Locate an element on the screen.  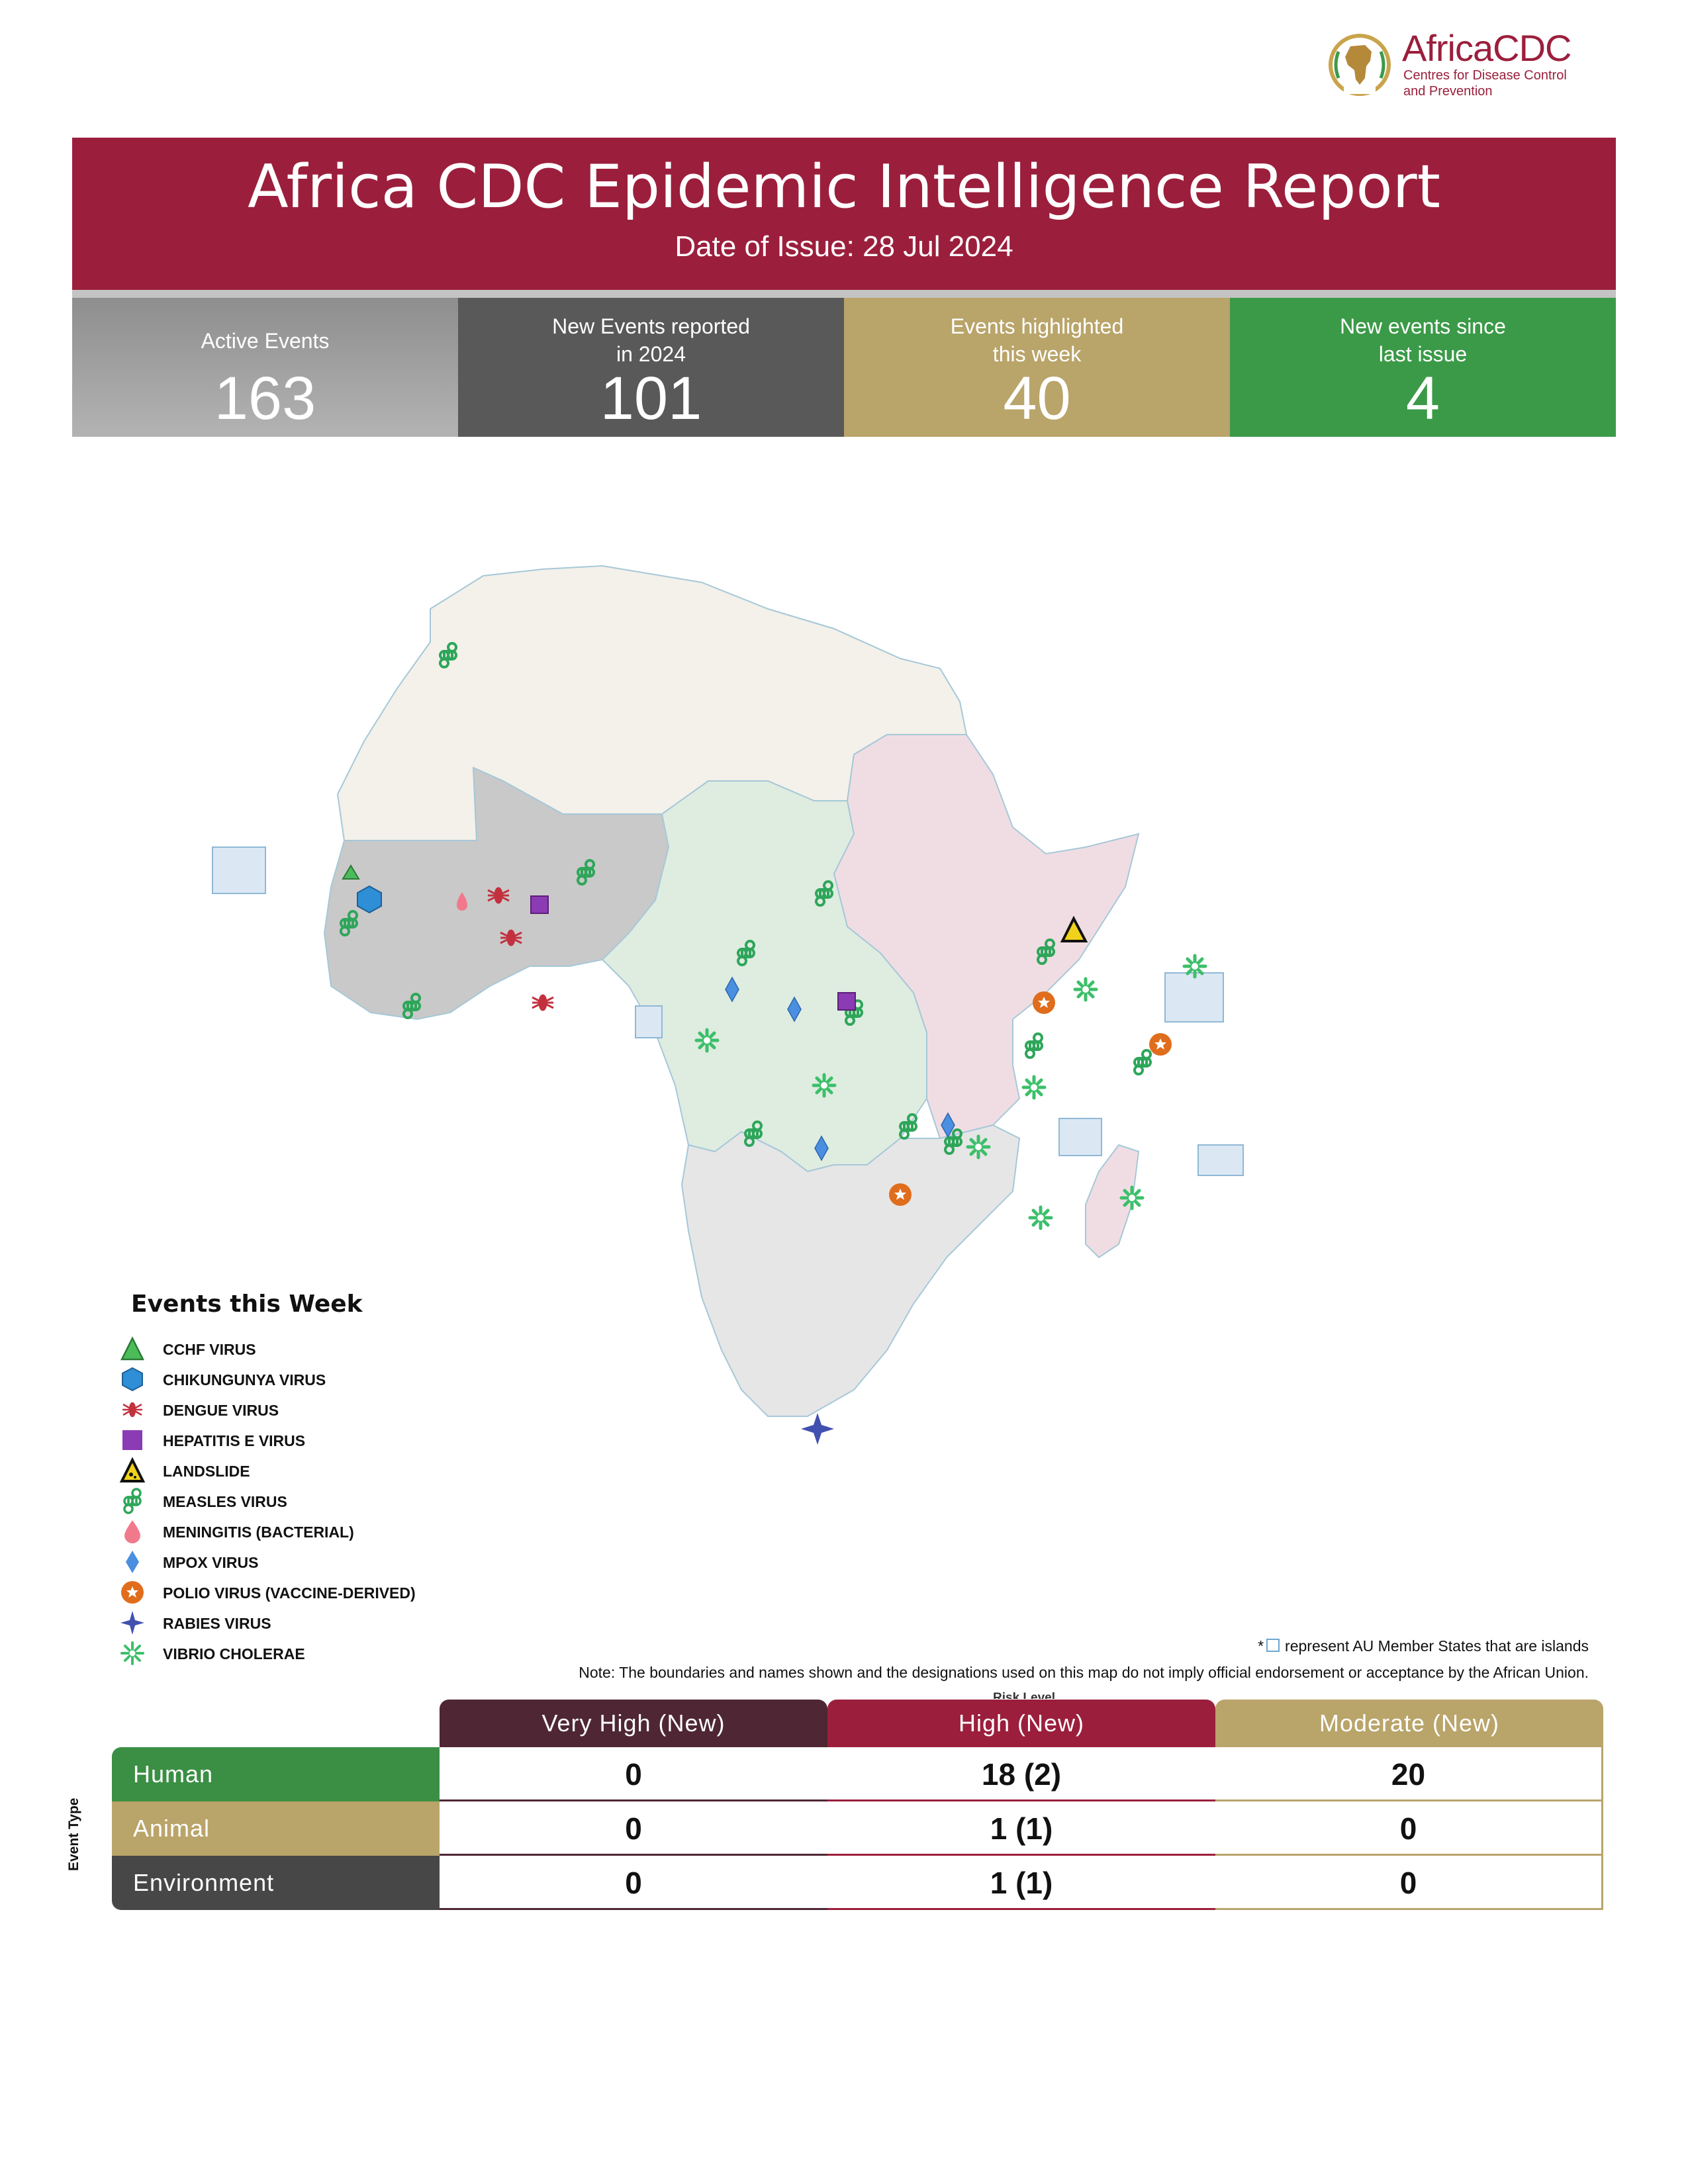
cell-human-moderate: 20 is located at coordinates (1409, 1774).